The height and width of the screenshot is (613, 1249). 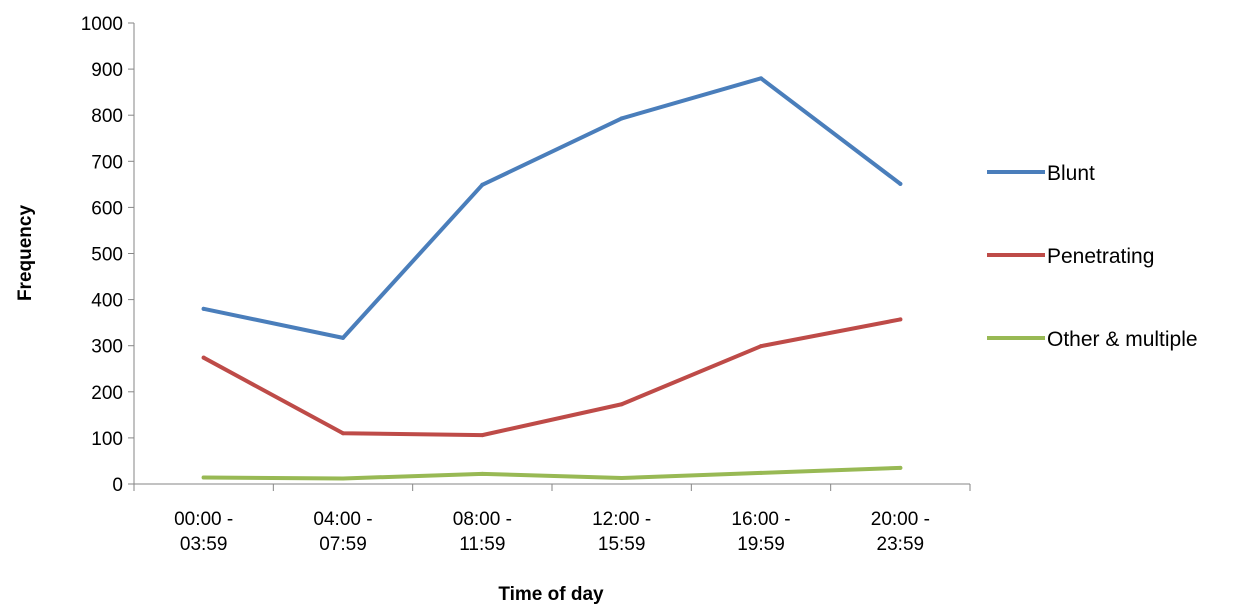 I want to click on x-tick-label: 00:00 -03:59, so click(x=203, y=532).